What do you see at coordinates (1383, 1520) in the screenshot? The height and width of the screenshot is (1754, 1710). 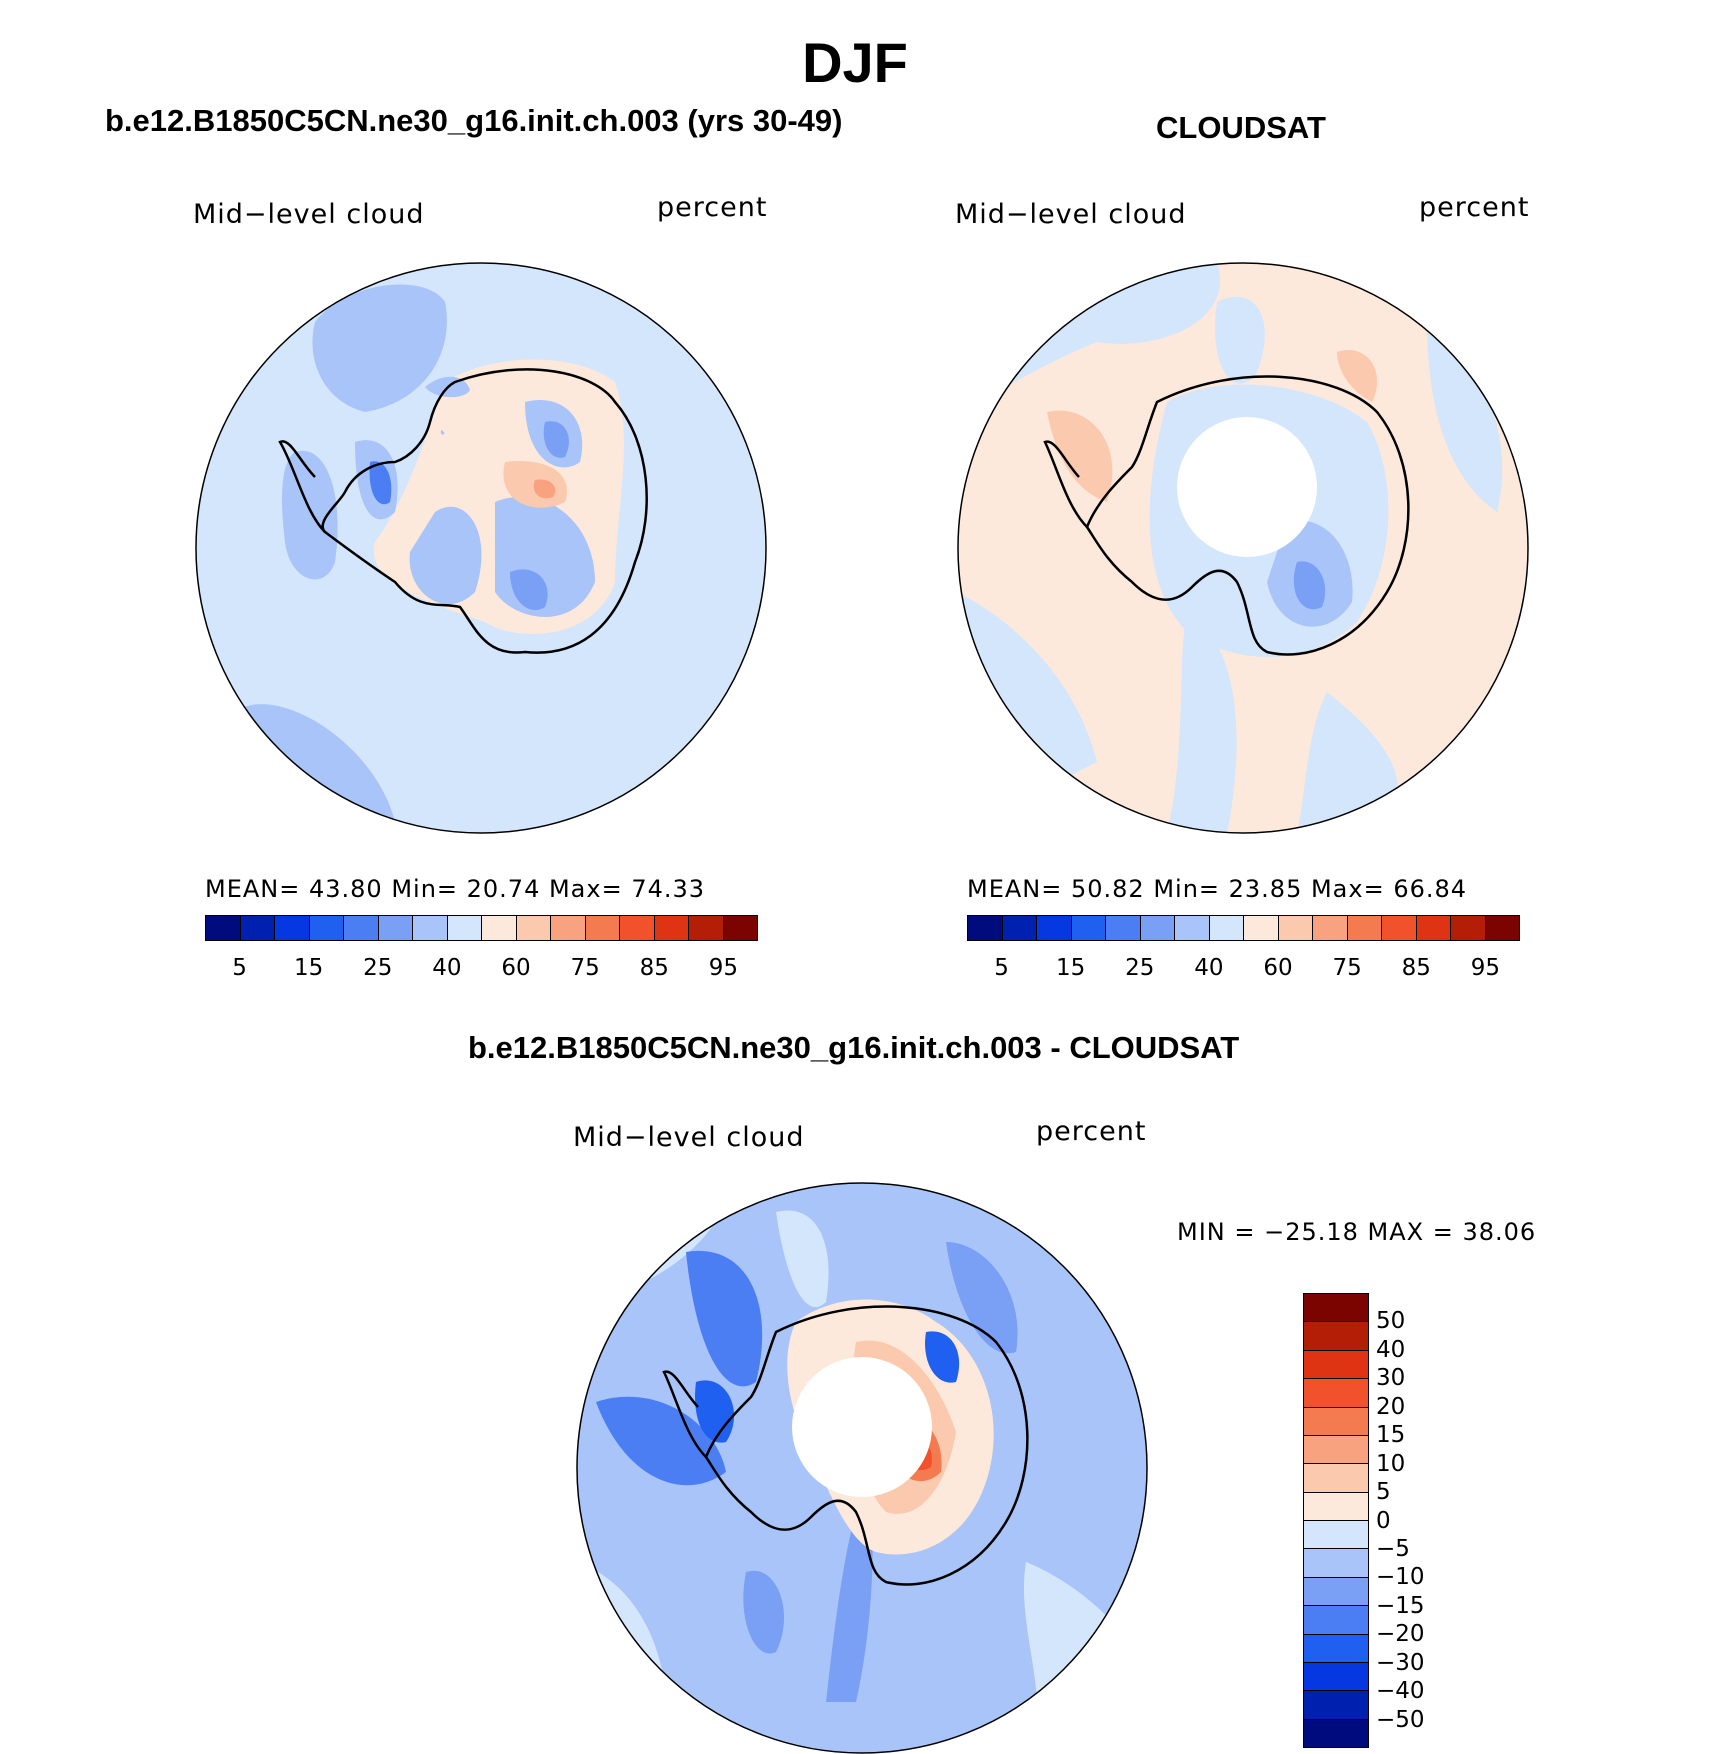 I see `panel3-colorbar-tick-label: 0` at bounding box center [1383, 1520].